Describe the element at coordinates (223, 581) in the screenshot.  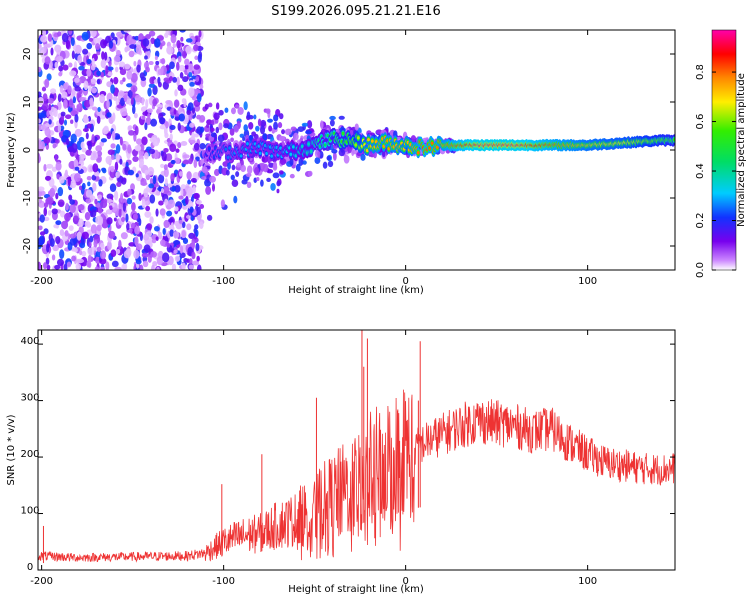
I see `x-tick-label: -100` at that location.